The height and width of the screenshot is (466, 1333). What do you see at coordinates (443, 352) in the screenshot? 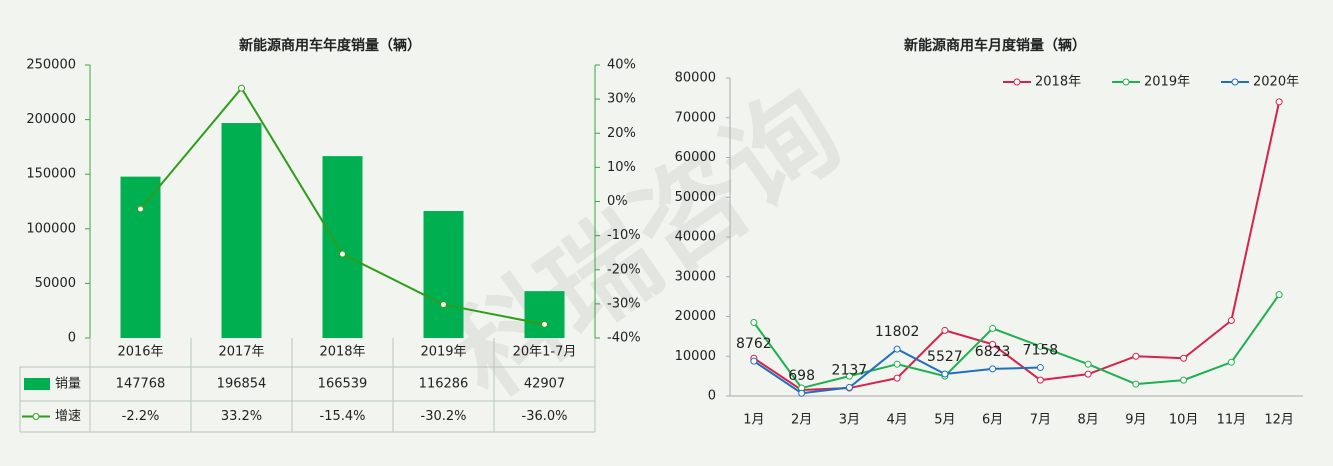
I see `x-tick-label: 2019年` at bounding box center [443, 352].